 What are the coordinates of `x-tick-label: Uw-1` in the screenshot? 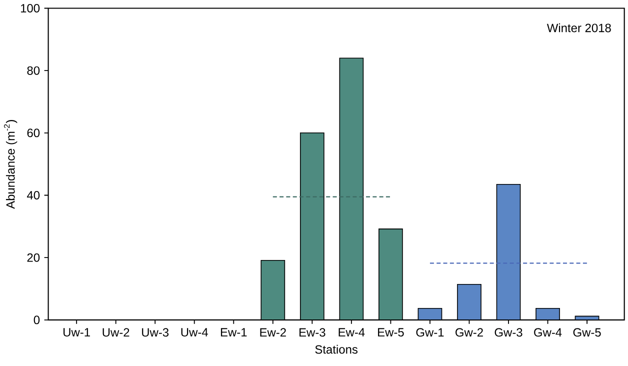 It's located at (77, 332).